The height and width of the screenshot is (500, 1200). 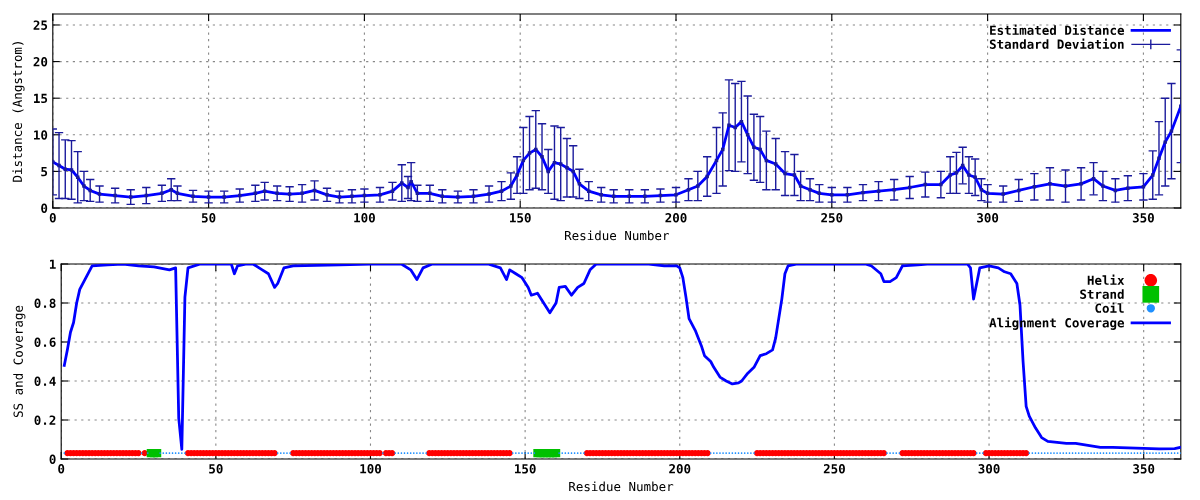 I want to click on legend-label: Coil, so click(x=1109, y=307).